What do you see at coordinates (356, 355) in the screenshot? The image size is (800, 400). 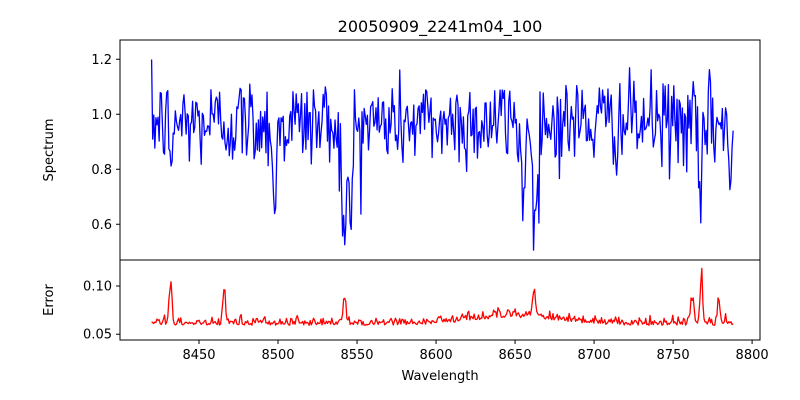 I see `error-xtick-label: 8550` at bounding box center [356, 355].